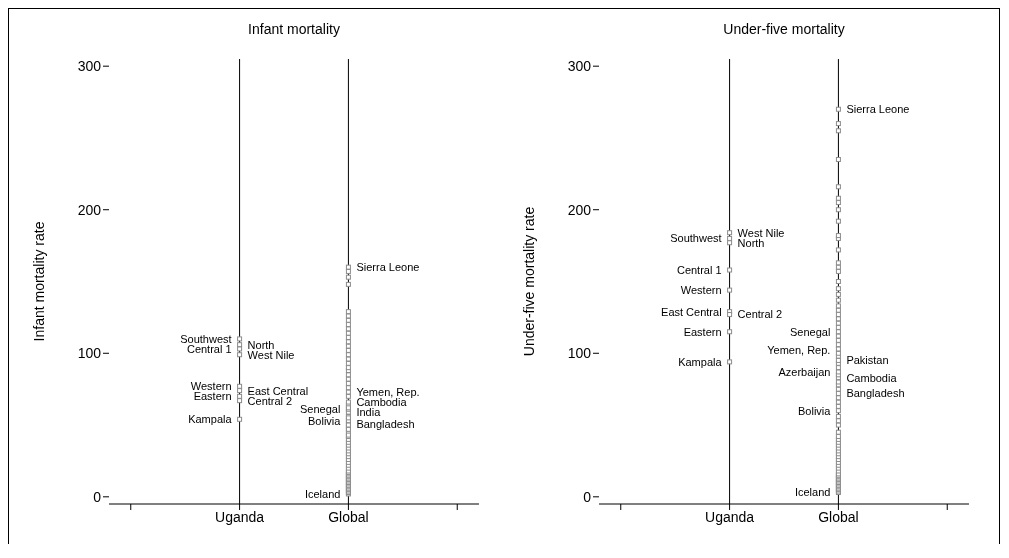 The width and height of the screenshot is (1009, 558). I want to click on chart-title: Infant mortality, so click(294, 29).